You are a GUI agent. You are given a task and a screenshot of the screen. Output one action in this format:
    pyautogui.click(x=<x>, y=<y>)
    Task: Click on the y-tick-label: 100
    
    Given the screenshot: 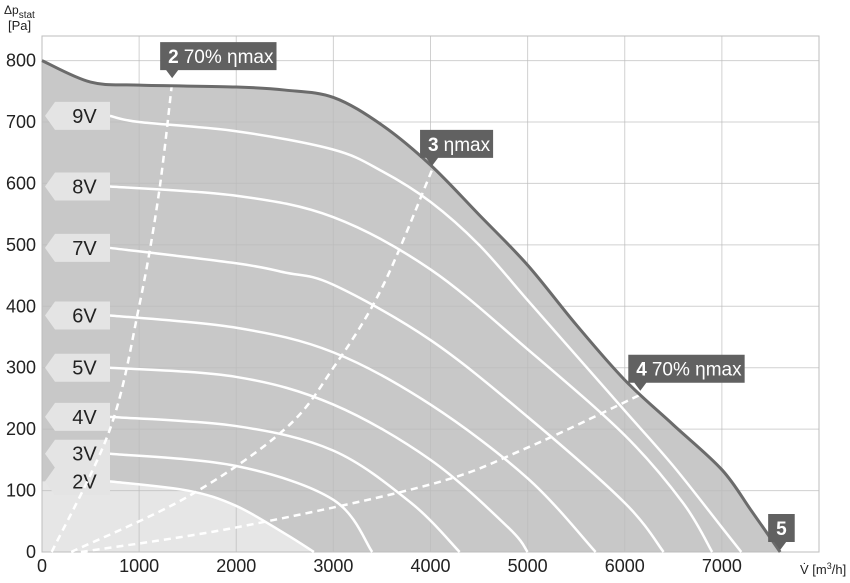 What is the action you would take?
    pyautogui.click(x=21, y=491)
    